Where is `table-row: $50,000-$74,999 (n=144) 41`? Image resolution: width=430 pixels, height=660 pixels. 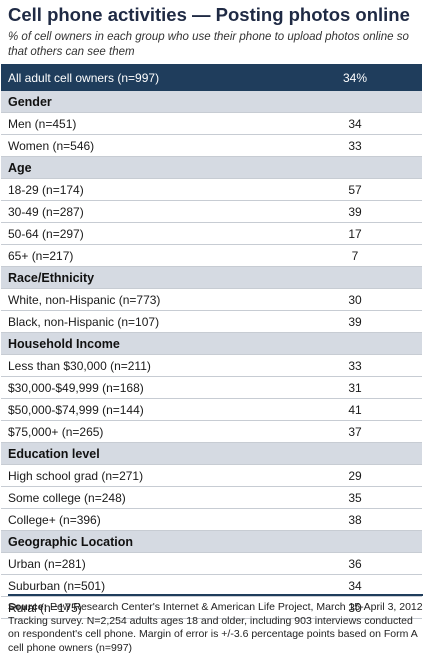 table-row: $50,000-$74,999 (n=144) 41 is located at coordinates (211, 409).